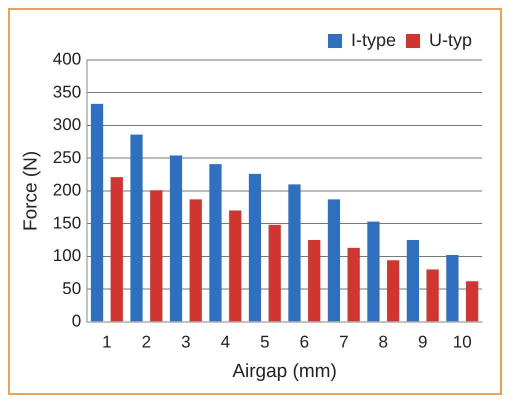 Image resolution: width=514 pixels, height=407 pixels. I want to click on y-tick-label: 50, so click(72, 288).